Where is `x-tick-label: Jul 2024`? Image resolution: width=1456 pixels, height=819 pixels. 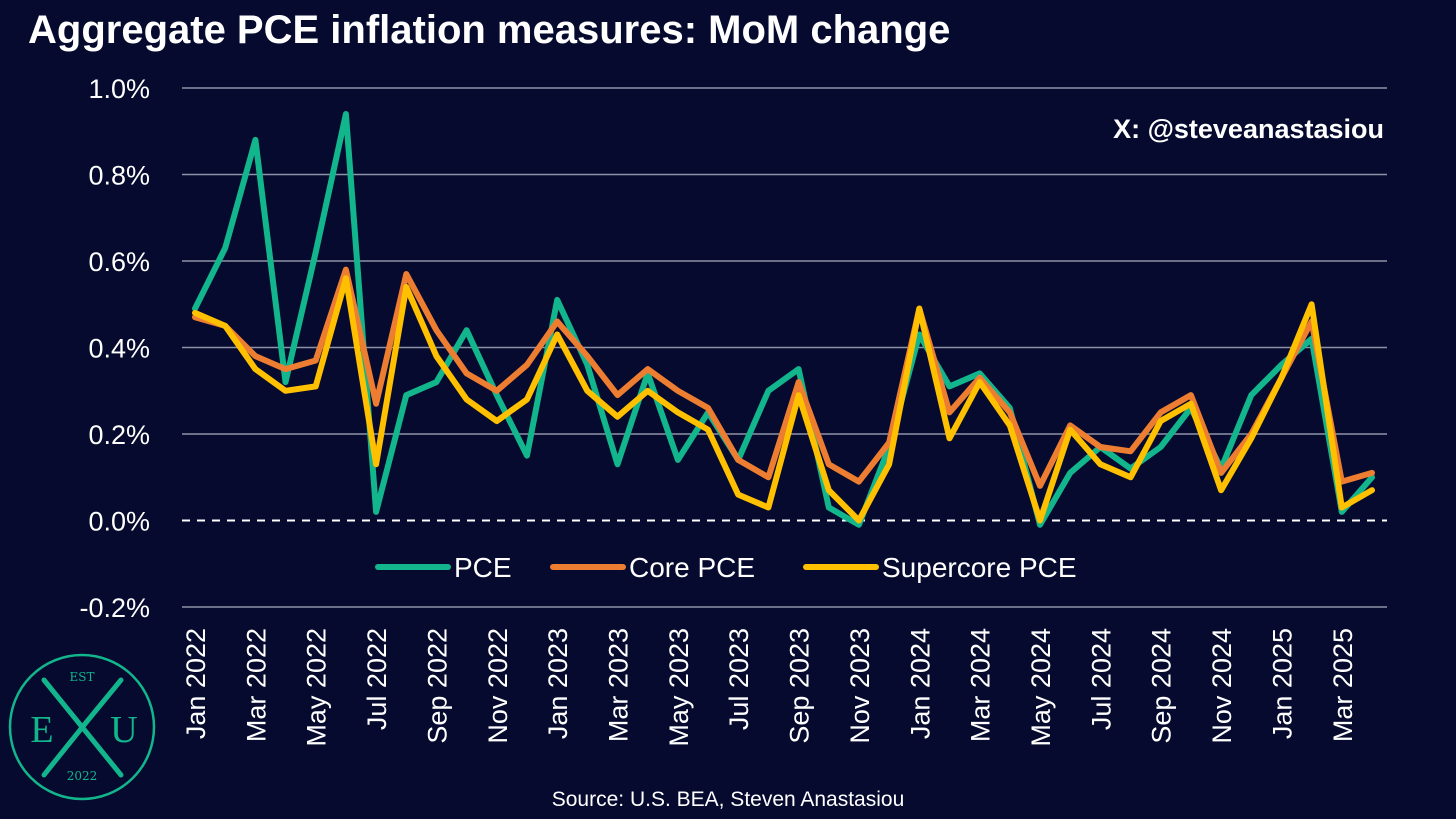 x-tick-label: Jul 2024 is located at coordinates (1101, 679).